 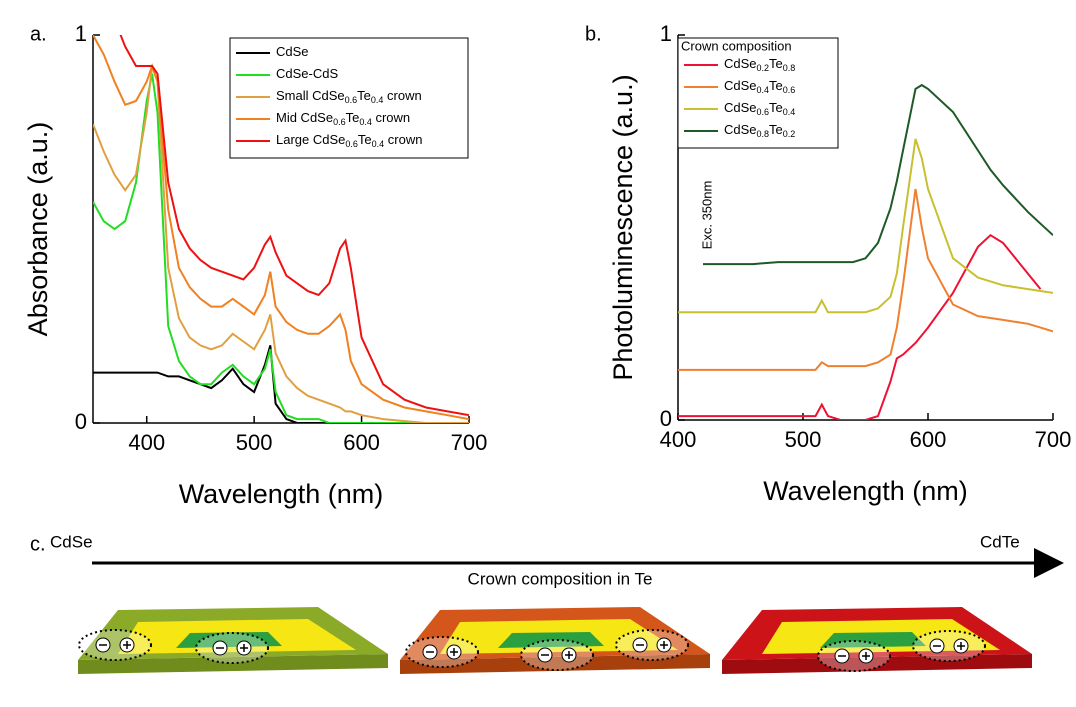 I want to click on legend-label: CdSe0.2Te0.8, so click(x=759, y=64).